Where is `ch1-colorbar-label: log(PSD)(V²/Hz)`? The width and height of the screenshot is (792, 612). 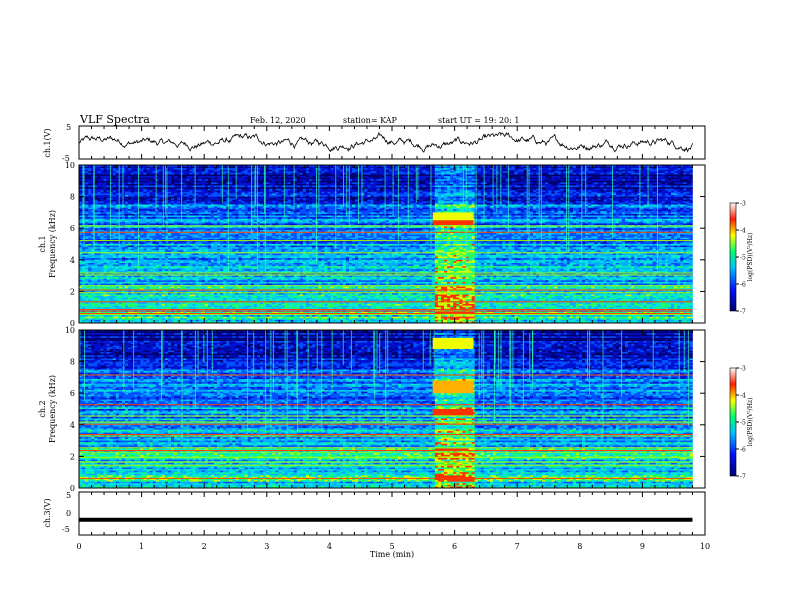
ch1-colorbar-label: log(PSD)(V²/Hz) is located at coordinates (750, 257).